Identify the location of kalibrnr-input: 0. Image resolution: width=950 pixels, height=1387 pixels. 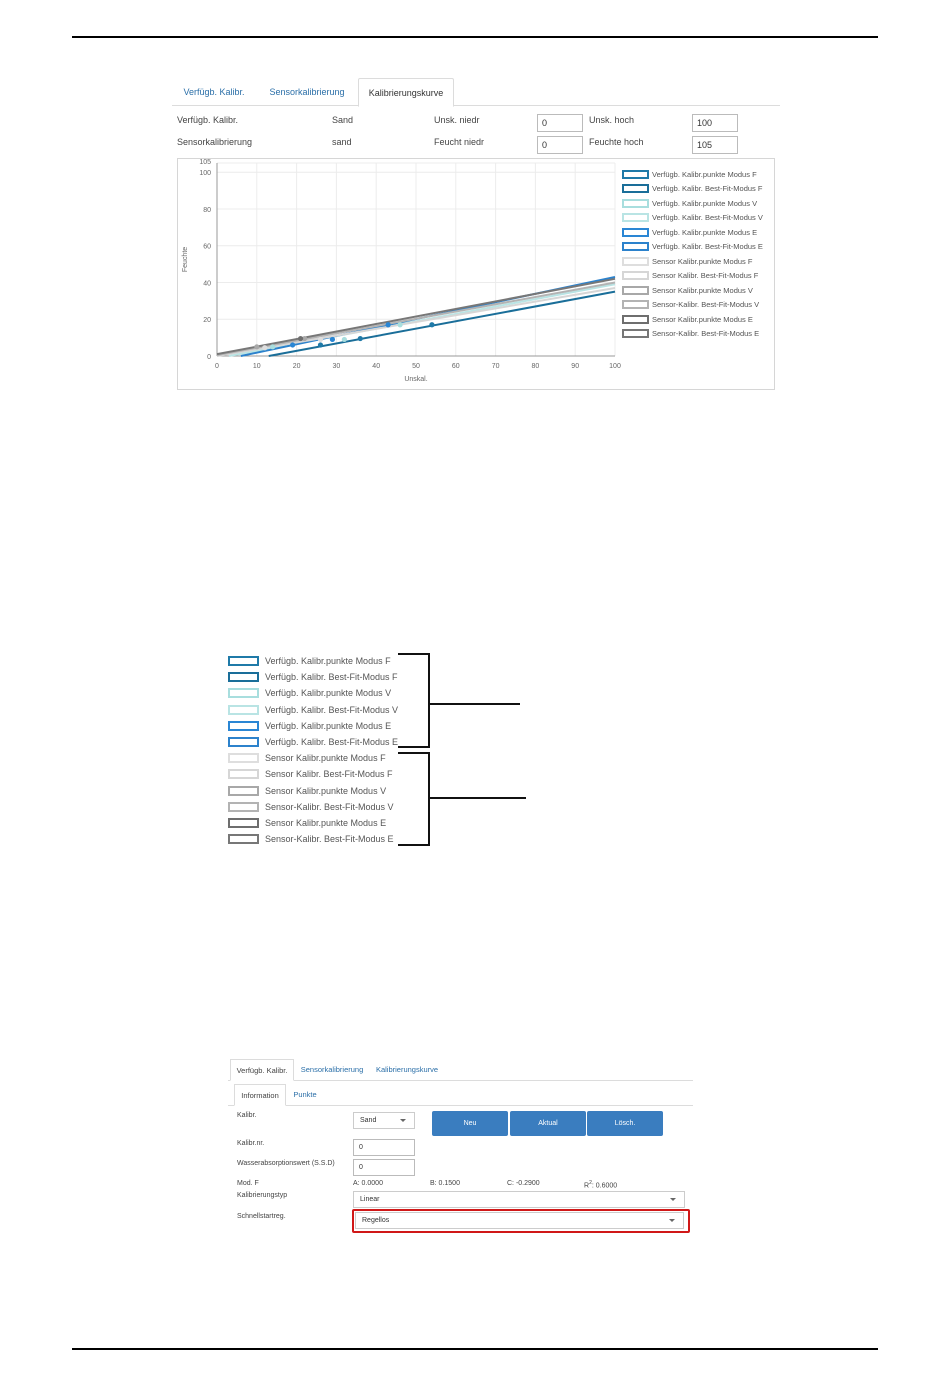
(384, 1147).